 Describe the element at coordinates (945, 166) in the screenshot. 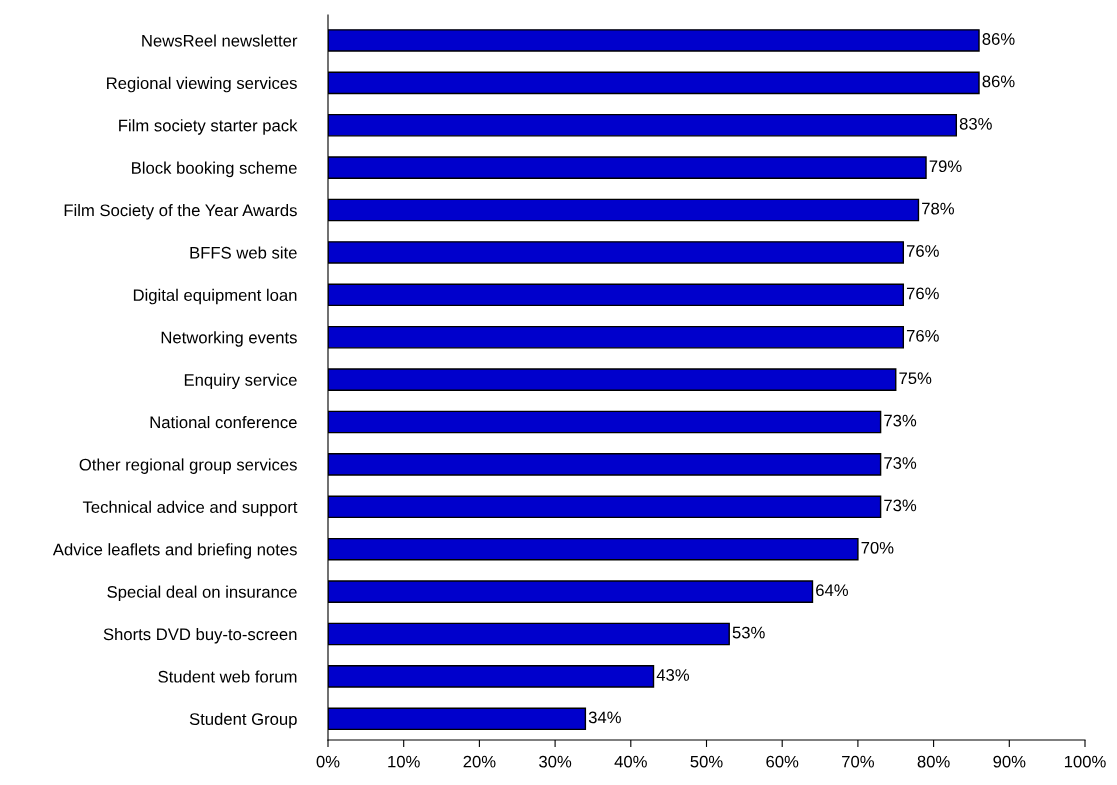

I see `data-label: 79%` at that location.